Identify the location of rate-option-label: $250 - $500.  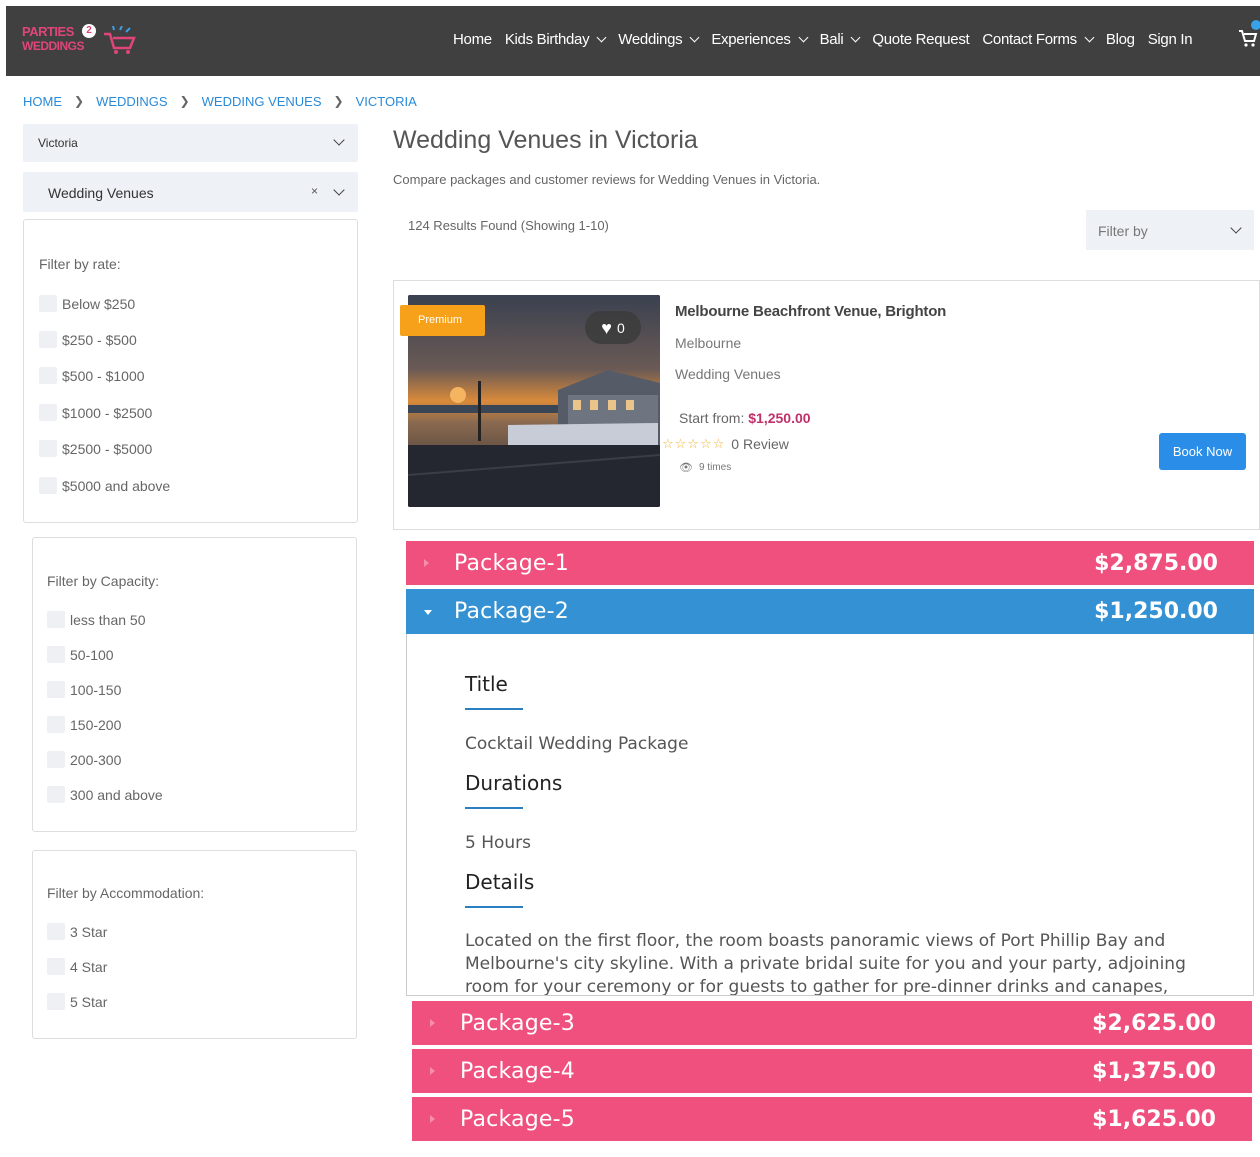
(99, 339).